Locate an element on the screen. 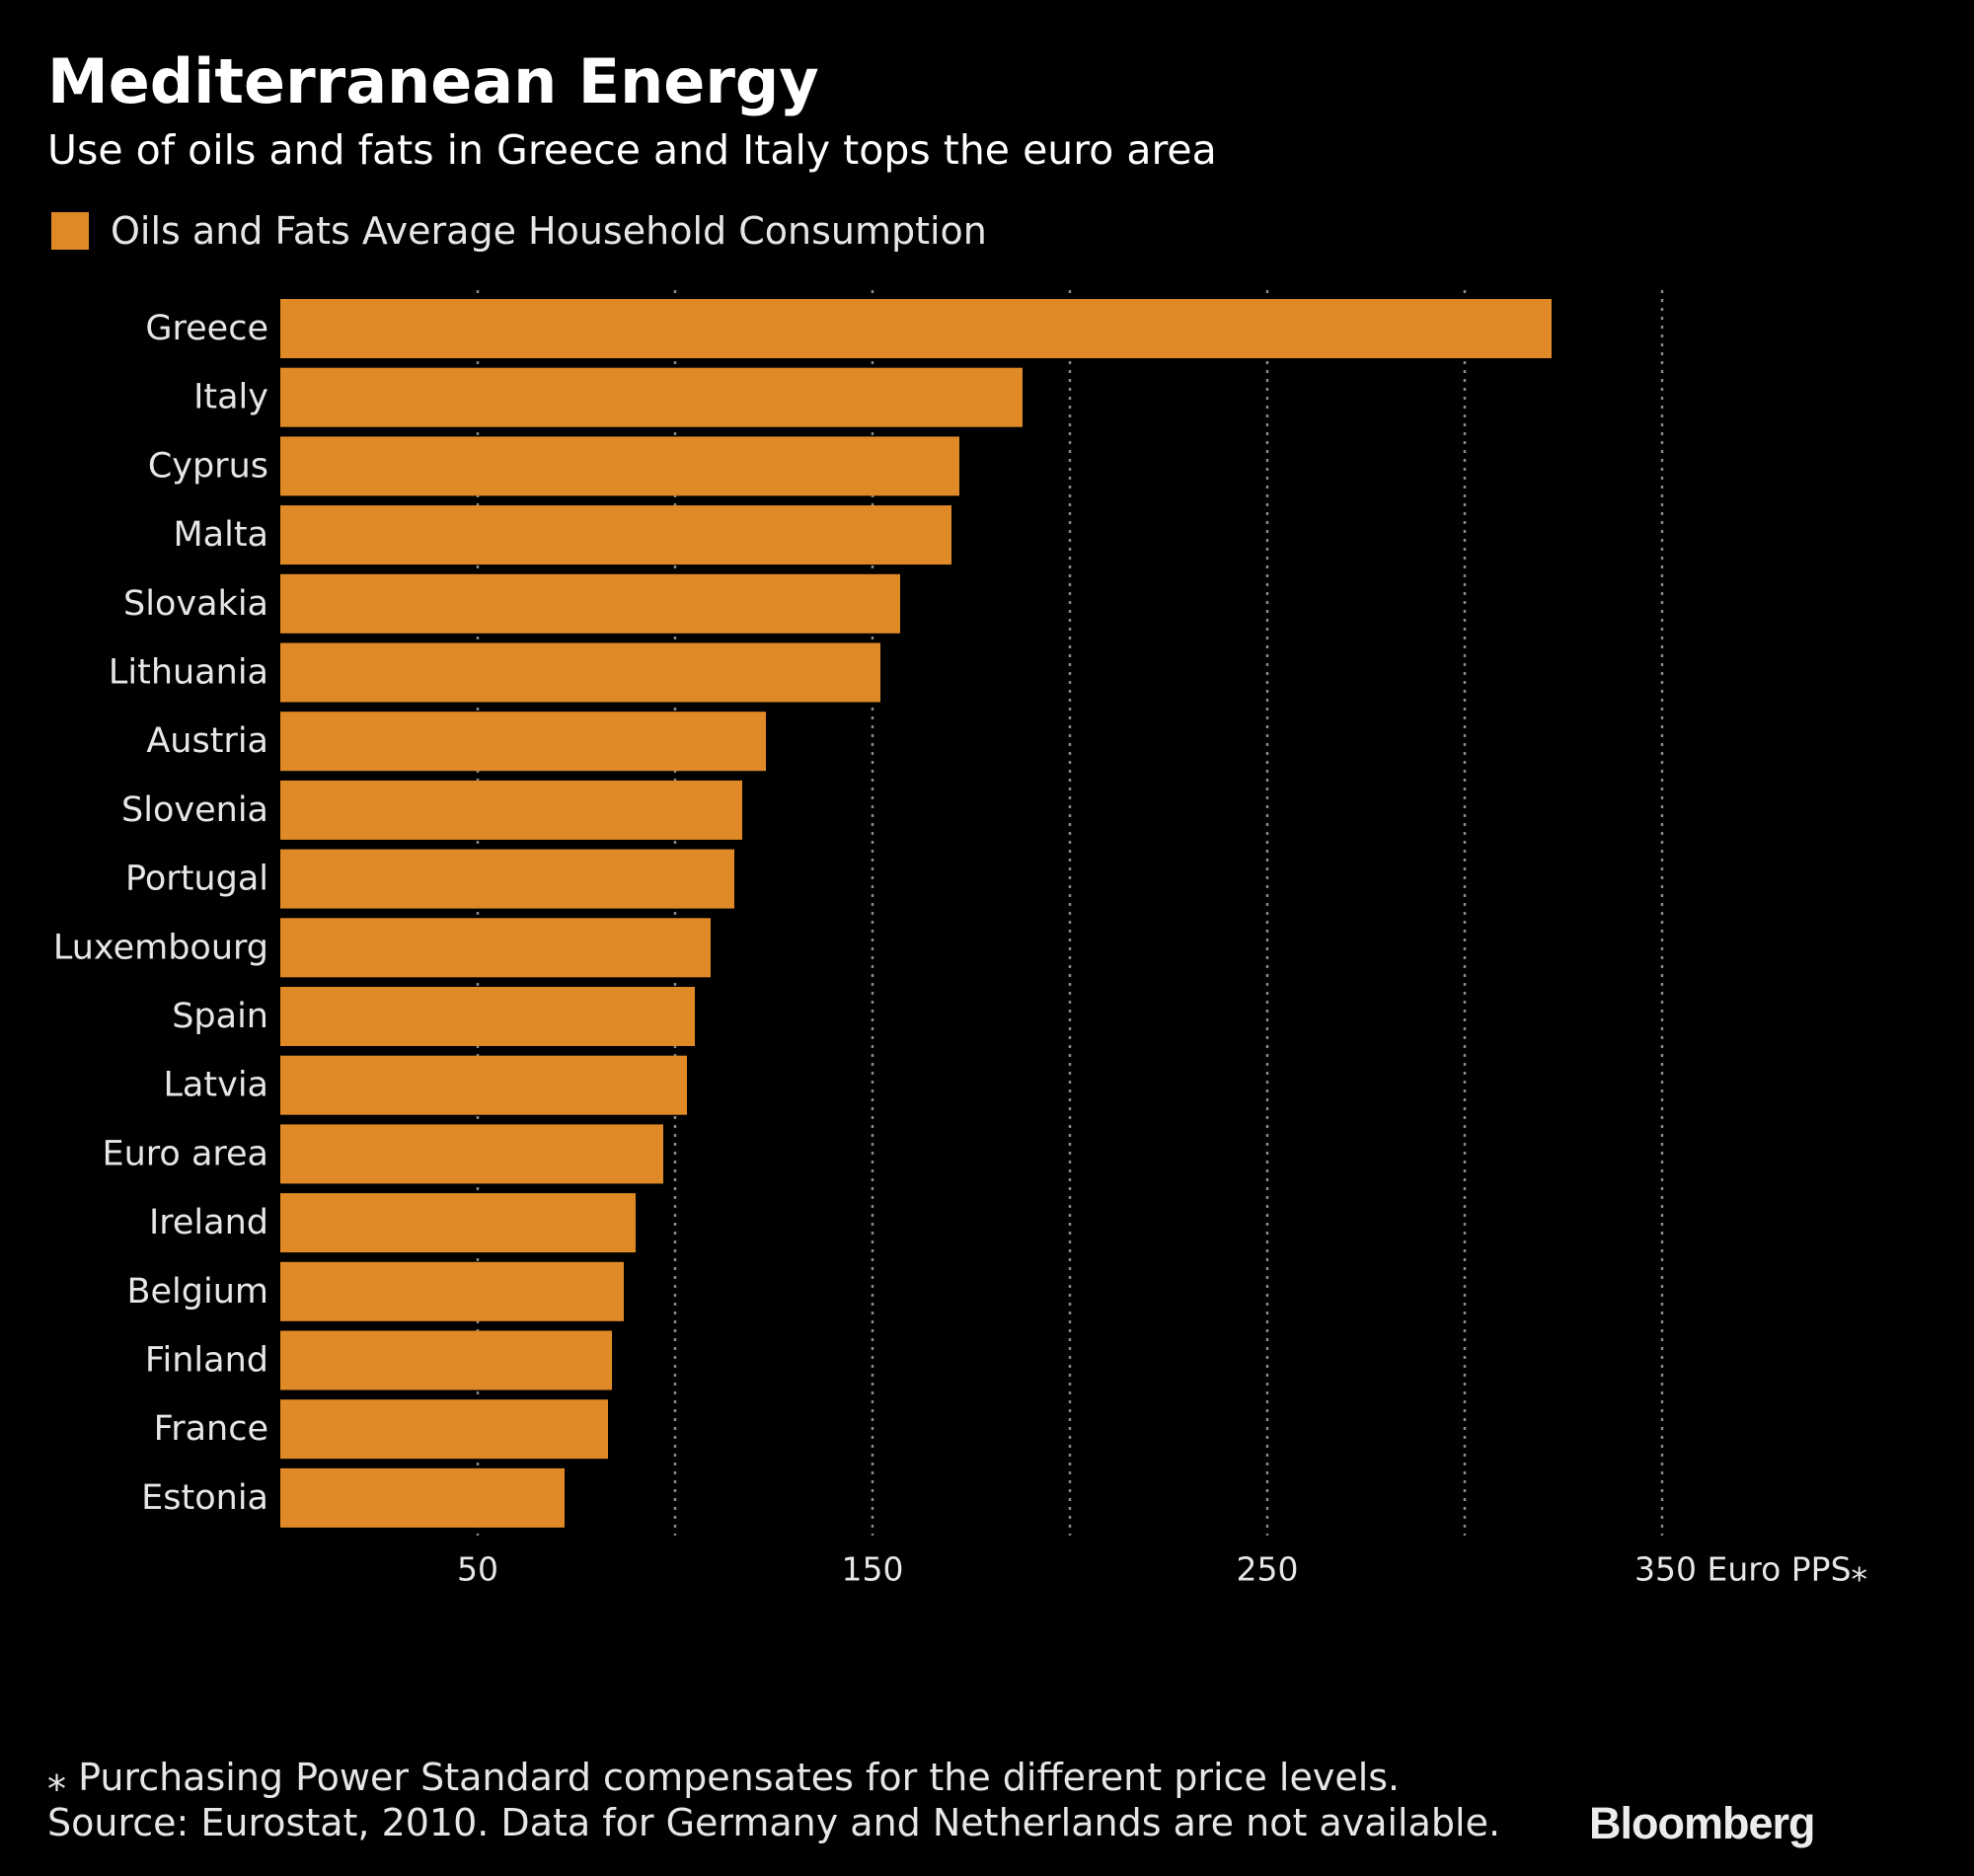 The height and width of the screenshot is (1876, 1974). category-label: Slovenia is located at coordinates (195, 810).